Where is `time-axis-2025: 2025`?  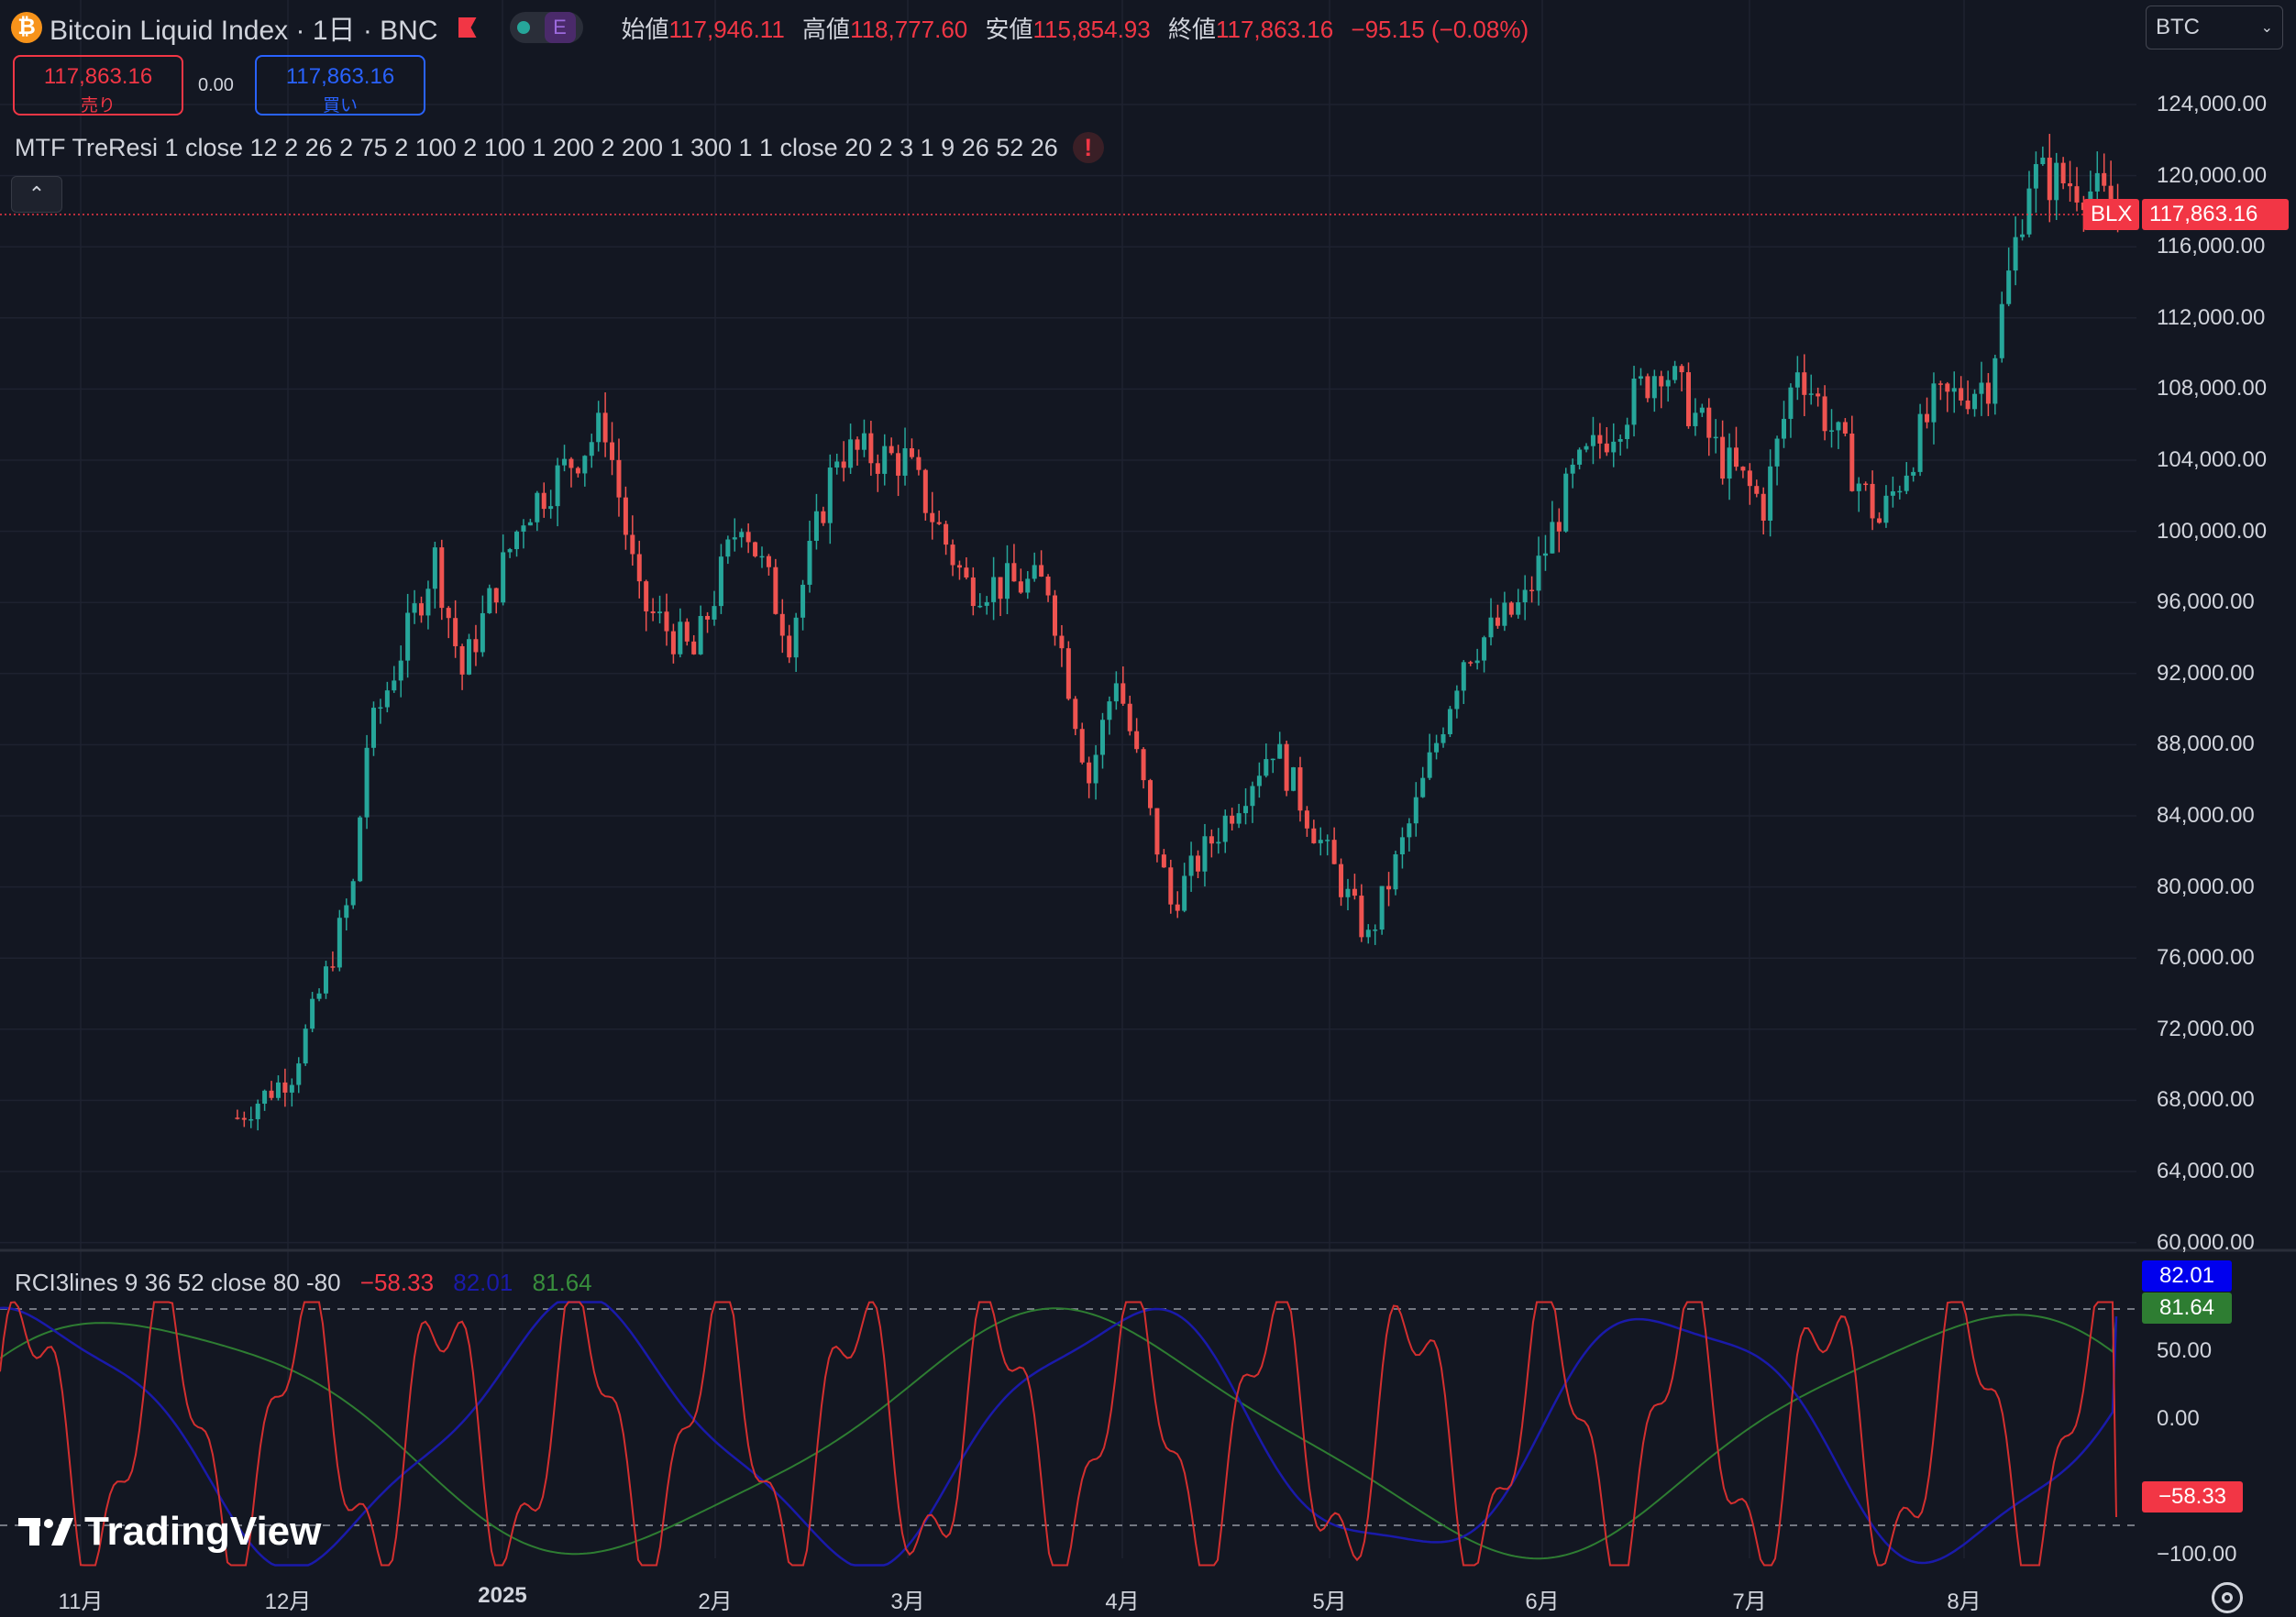
time-axis-2025: 2025 is located at coordinates (502, 1595).